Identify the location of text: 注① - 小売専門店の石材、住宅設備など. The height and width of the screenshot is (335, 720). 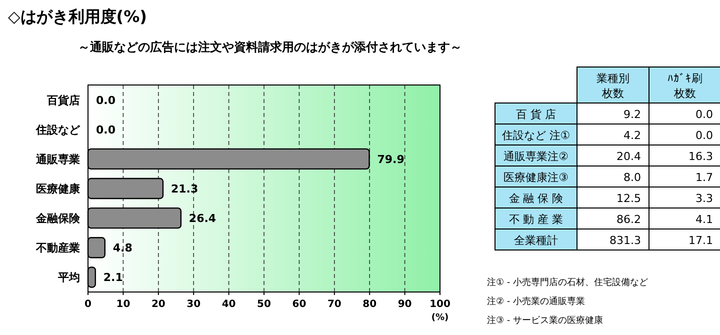
(567, 282).